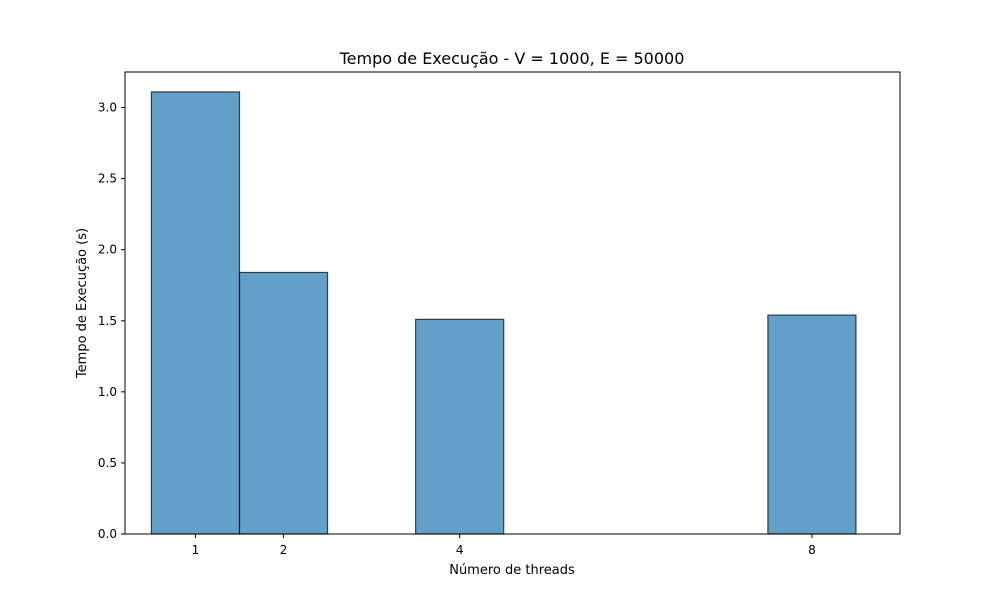 The image size is (1000, 600). What do you see at coordinates (82, 303) in the screenshot?
I see `y-axis-label: Tempo de Execução (s)` at bounding box center [82, 303].